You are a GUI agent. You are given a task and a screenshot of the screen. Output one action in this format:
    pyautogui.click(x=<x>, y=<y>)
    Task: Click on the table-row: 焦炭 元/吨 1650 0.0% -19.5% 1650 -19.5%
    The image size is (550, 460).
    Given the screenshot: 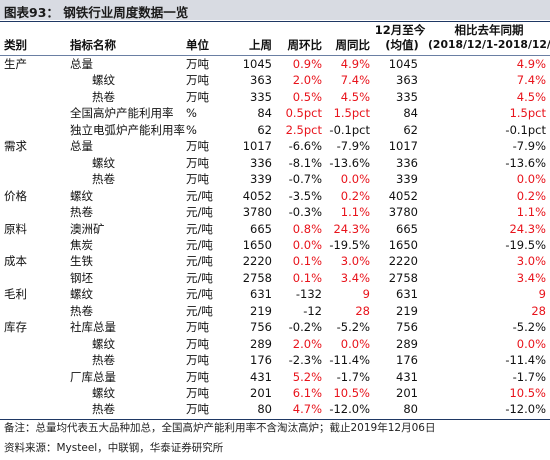 What is the action you would take?
    pyautogui.click(x=275, y=245)
    